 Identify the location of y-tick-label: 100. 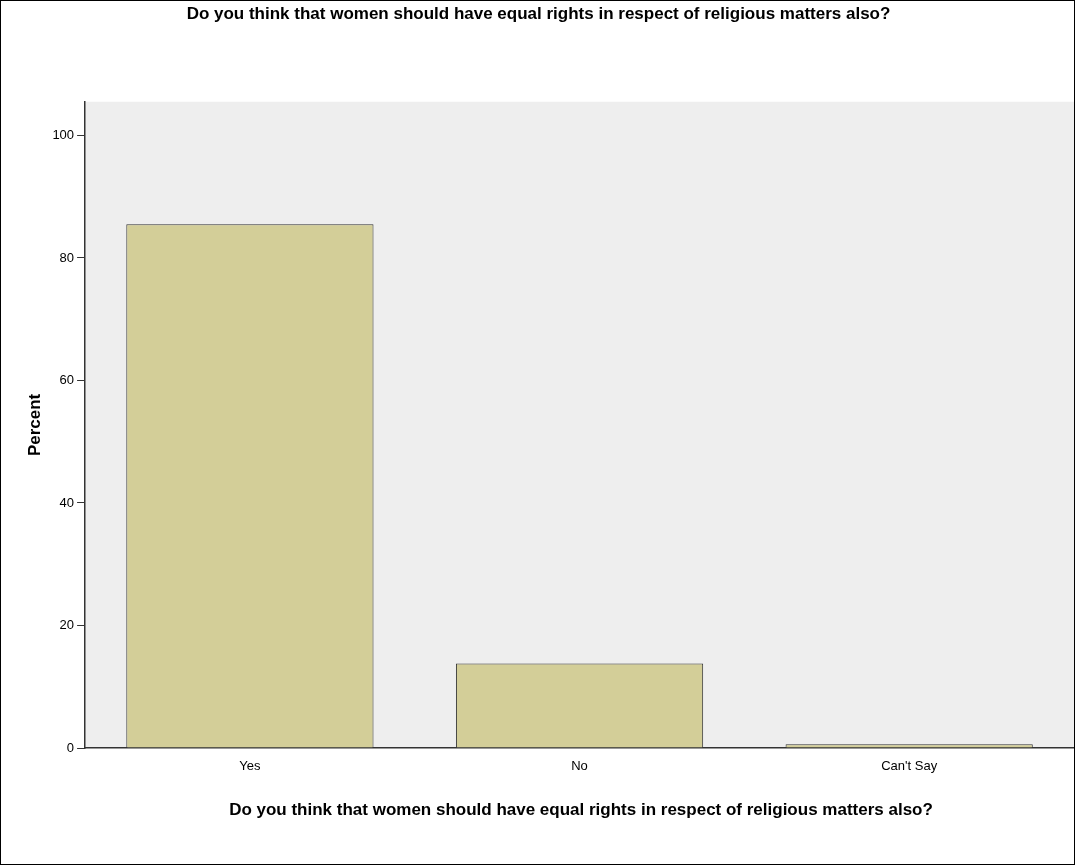
(63, 135).